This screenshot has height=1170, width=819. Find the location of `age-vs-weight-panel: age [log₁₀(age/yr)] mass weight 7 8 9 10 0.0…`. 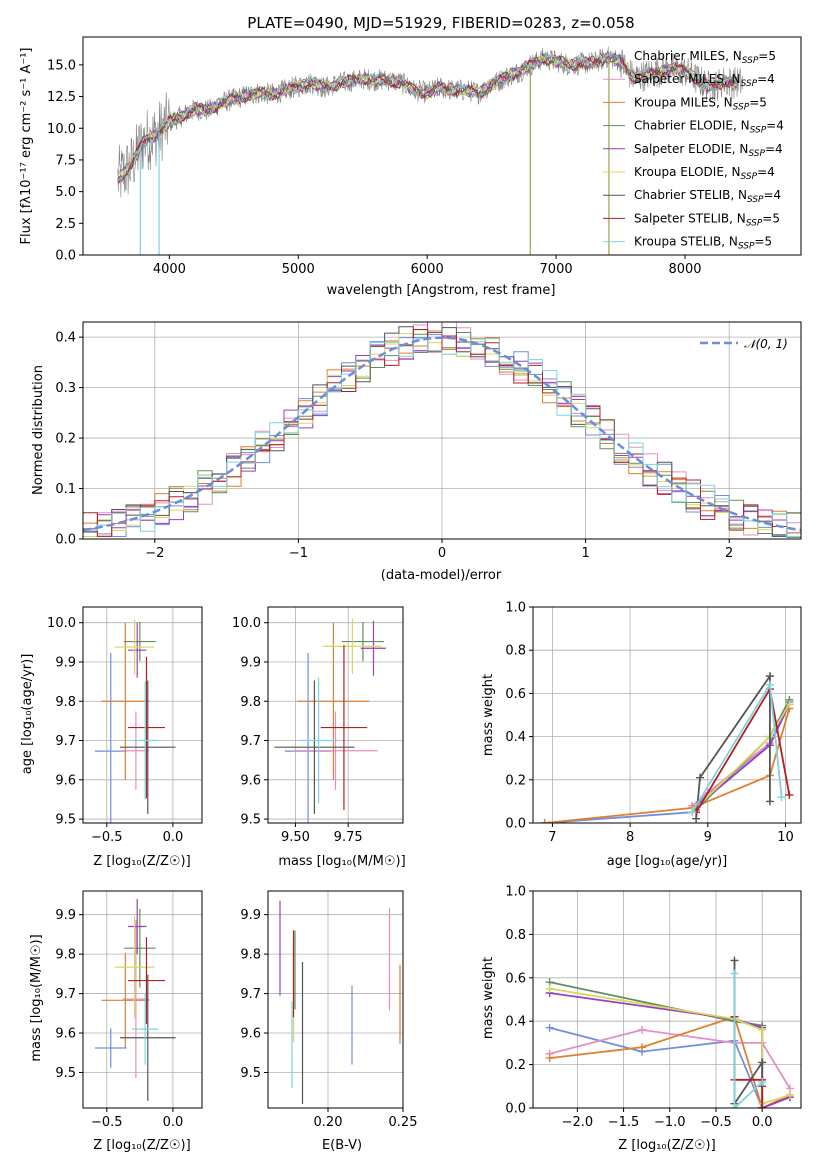

age-vs-weight-panel: age [log₁₀(age/yr)] mass weight 7 8 9 10 0.0… is located at coordinates (641, 735).